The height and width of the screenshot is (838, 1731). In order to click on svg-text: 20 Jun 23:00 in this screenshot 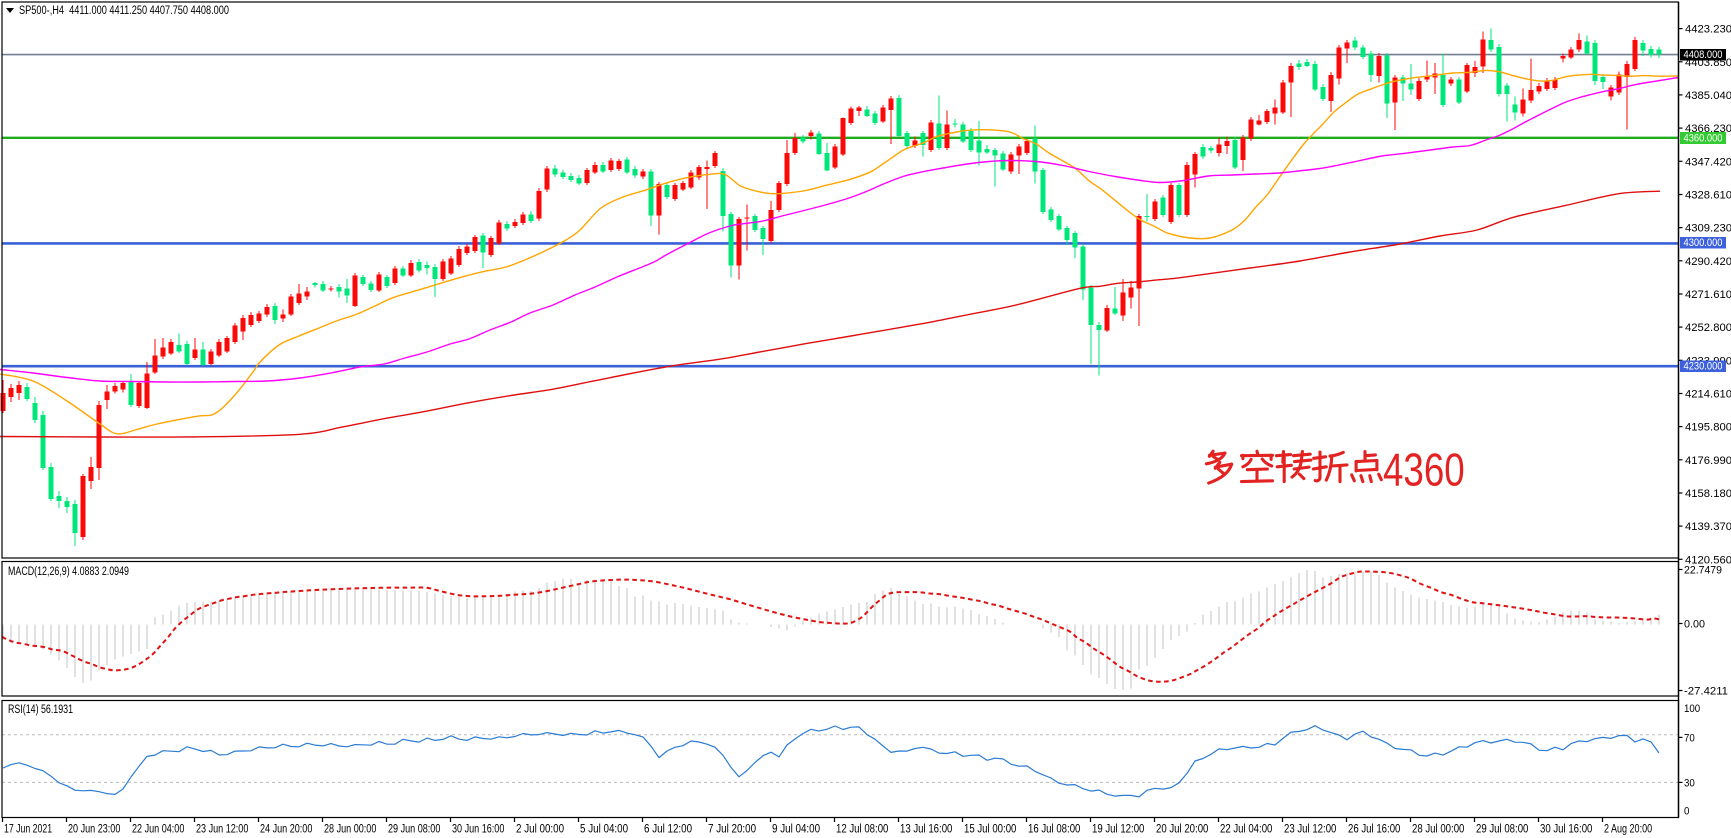, I will do `click(94, 830)`.